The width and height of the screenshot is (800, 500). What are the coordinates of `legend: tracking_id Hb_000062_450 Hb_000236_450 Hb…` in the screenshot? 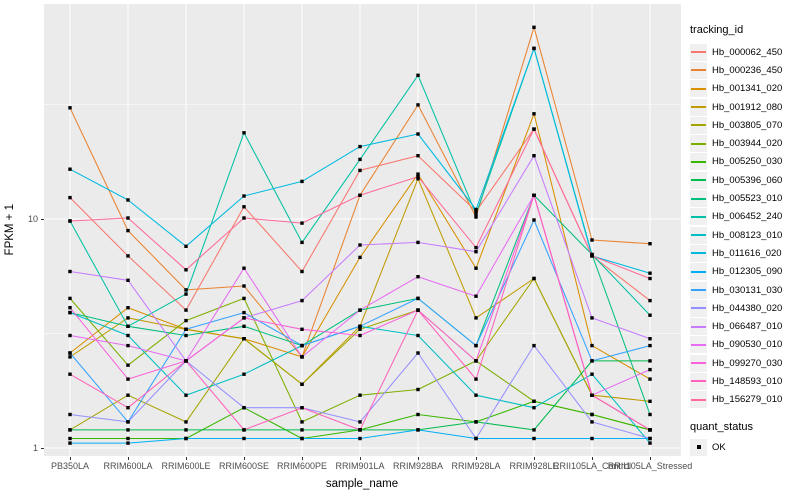 It's located at (745, 240).